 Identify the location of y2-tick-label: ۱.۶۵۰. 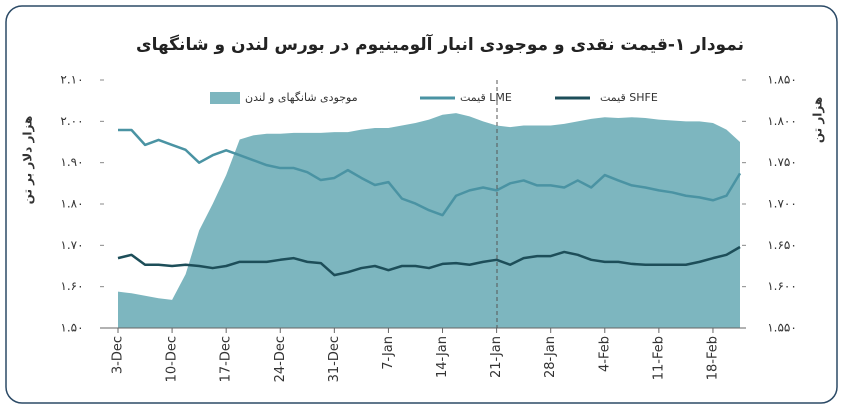
(782, 245).